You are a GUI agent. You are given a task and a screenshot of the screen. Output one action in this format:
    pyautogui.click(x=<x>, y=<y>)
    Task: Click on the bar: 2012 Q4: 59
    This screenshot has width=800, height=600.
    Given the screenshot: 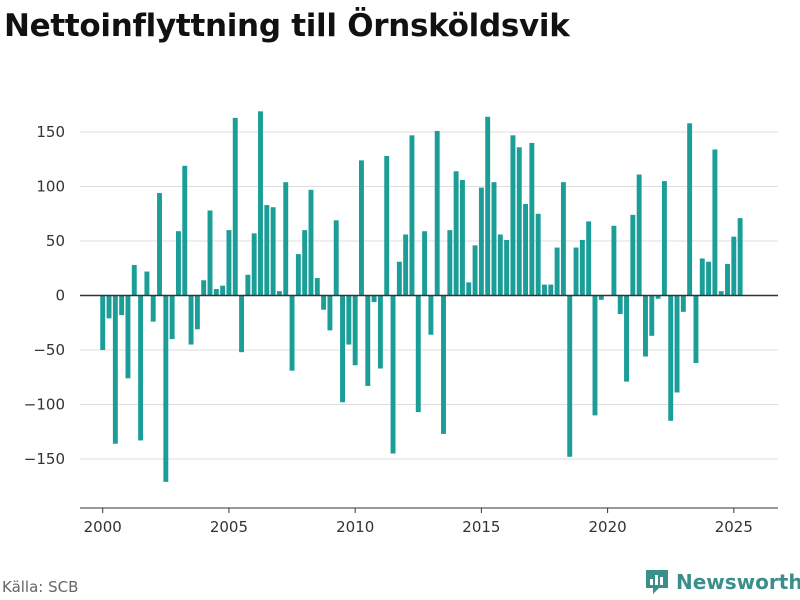 What is the action you would take?
    pyautogui.click(x=425, y=263)
    